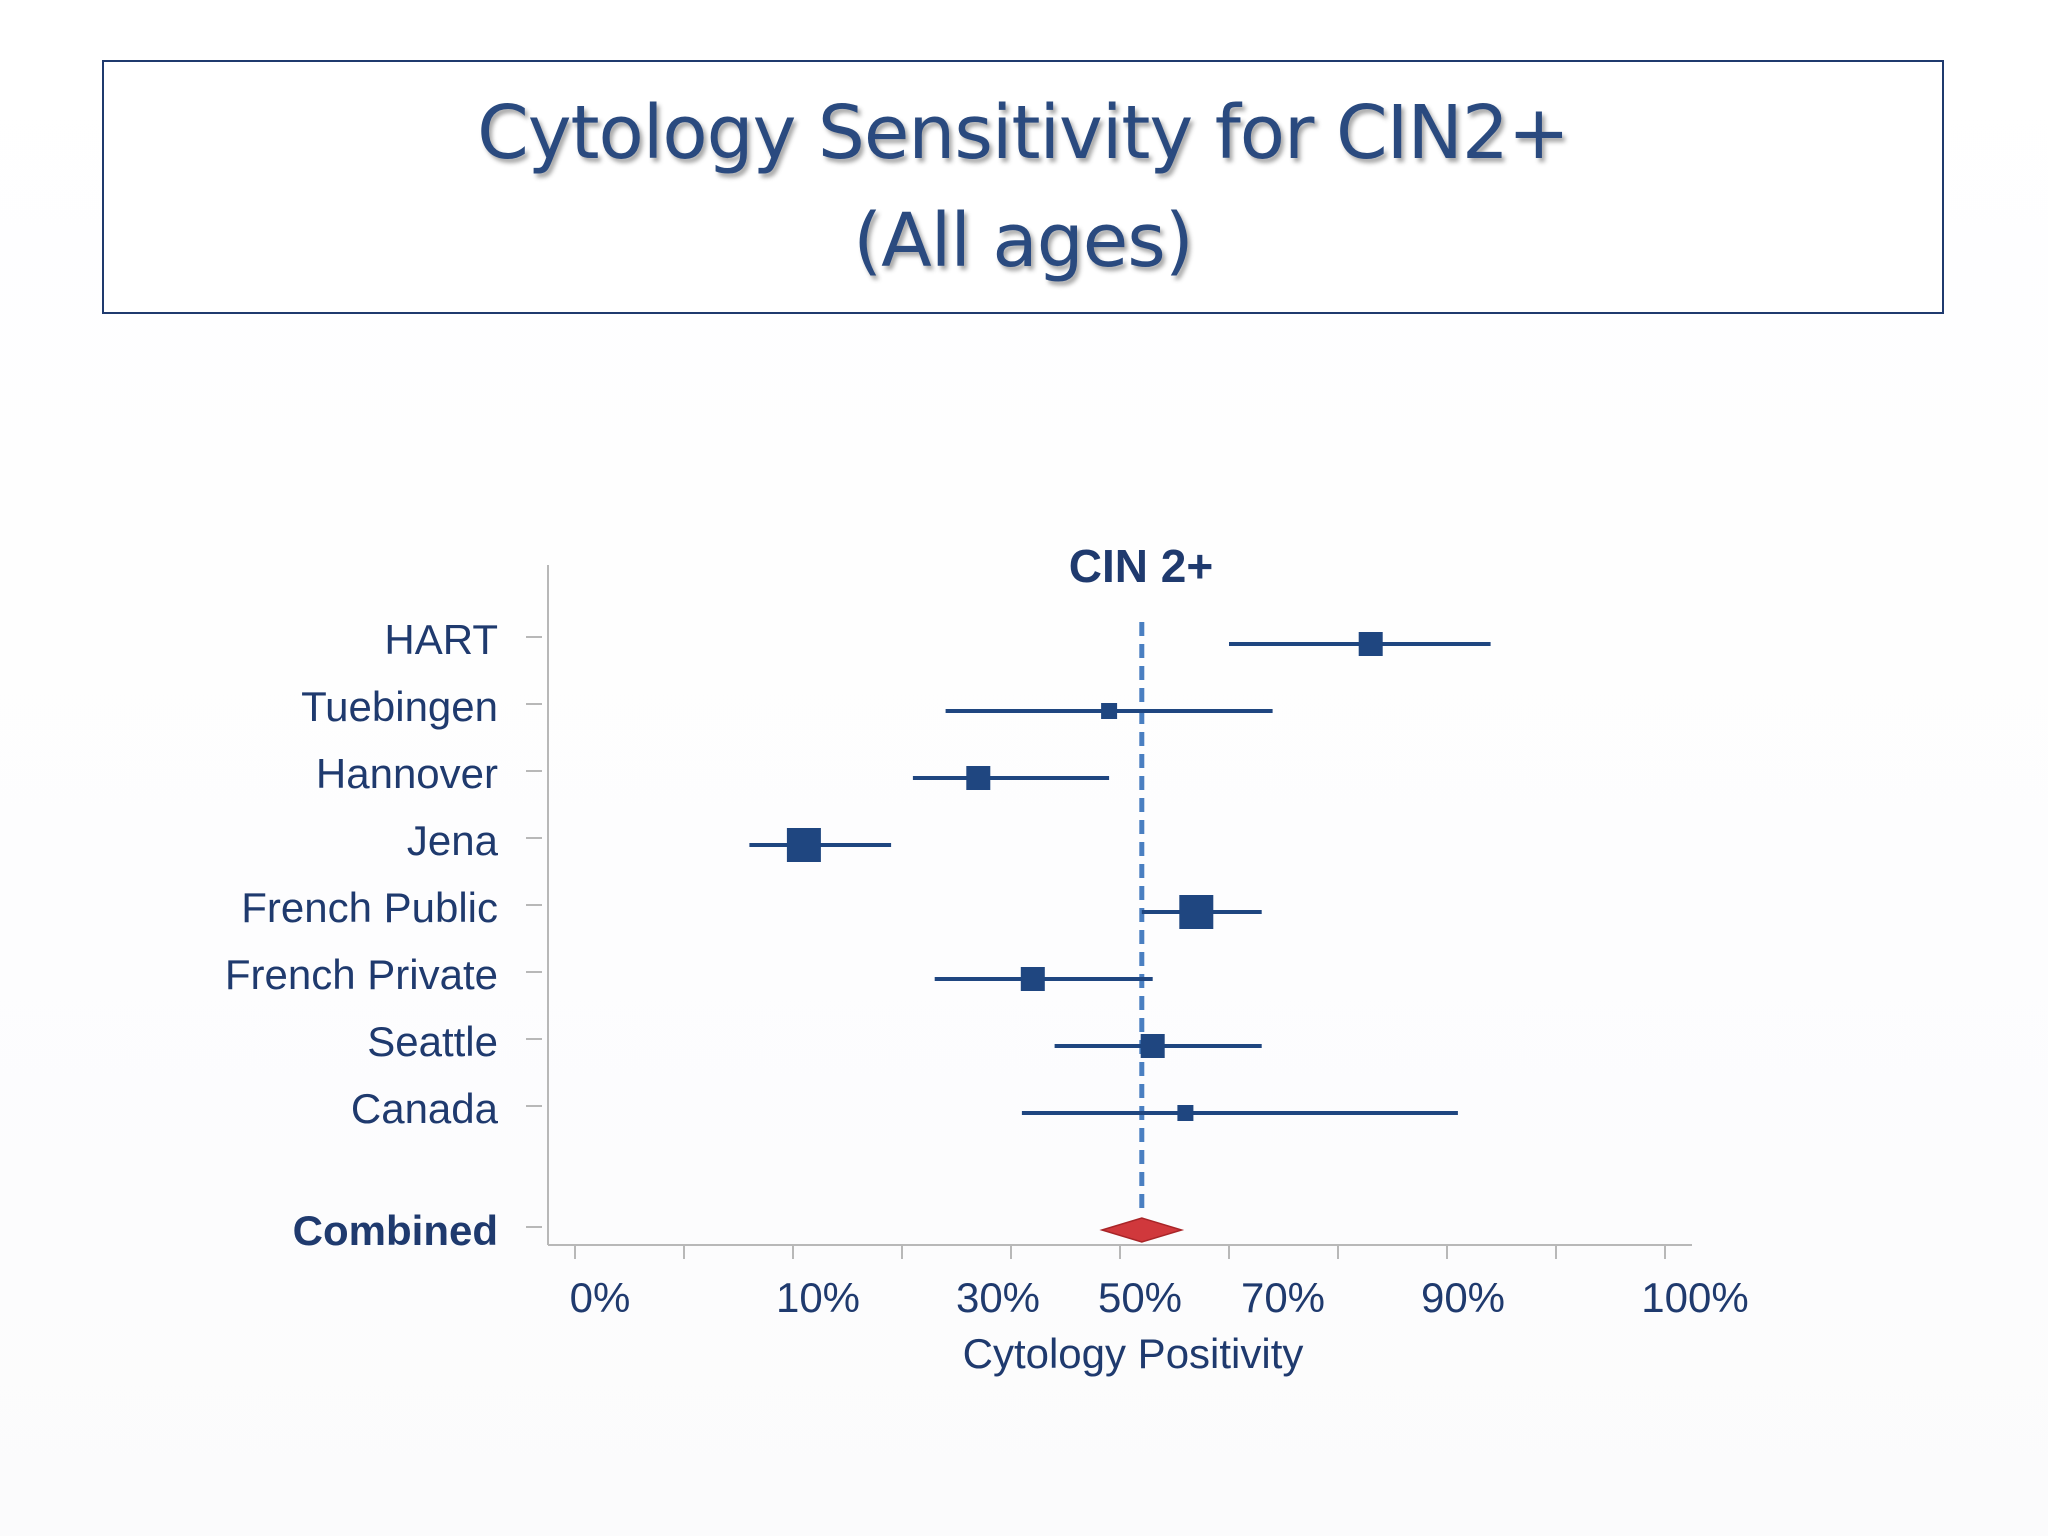  Describe the element at coordinates (1463, 1297) in the screenshot. I see `x-tick-label: 90%` at that location.